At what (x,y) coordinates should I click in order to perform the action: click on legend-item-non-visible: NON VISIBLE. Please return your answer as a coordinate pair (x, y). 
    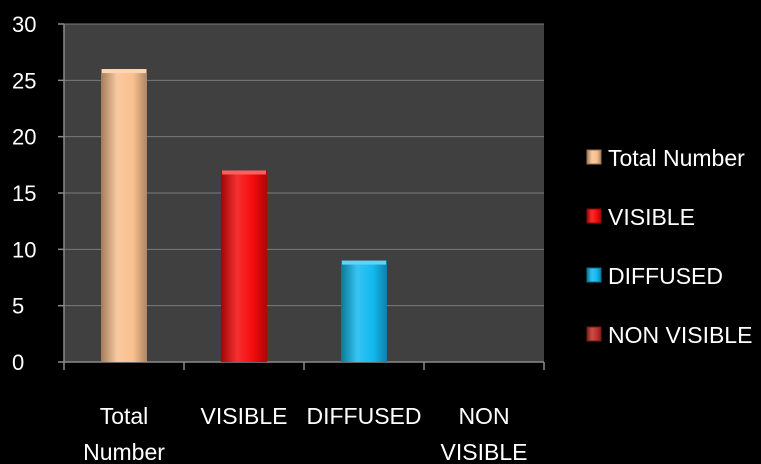
    Looking at the image, I should click on (669, 335).